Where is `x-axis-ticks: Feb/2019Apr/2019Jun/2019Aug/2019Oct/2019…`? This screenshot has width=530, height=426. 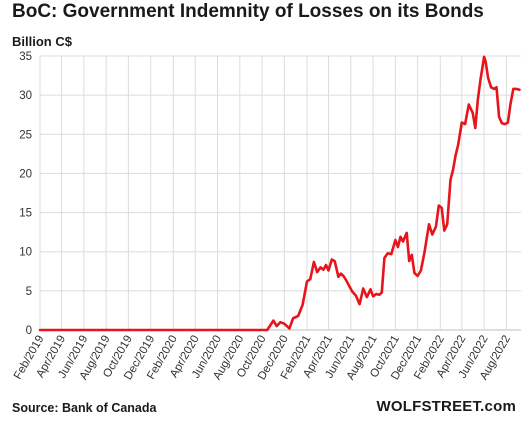
x-axis-ticks: Feb/2019Apr/2019Jun/2019Aug/2019Oct/2019… is located at coordinates (262, 358).